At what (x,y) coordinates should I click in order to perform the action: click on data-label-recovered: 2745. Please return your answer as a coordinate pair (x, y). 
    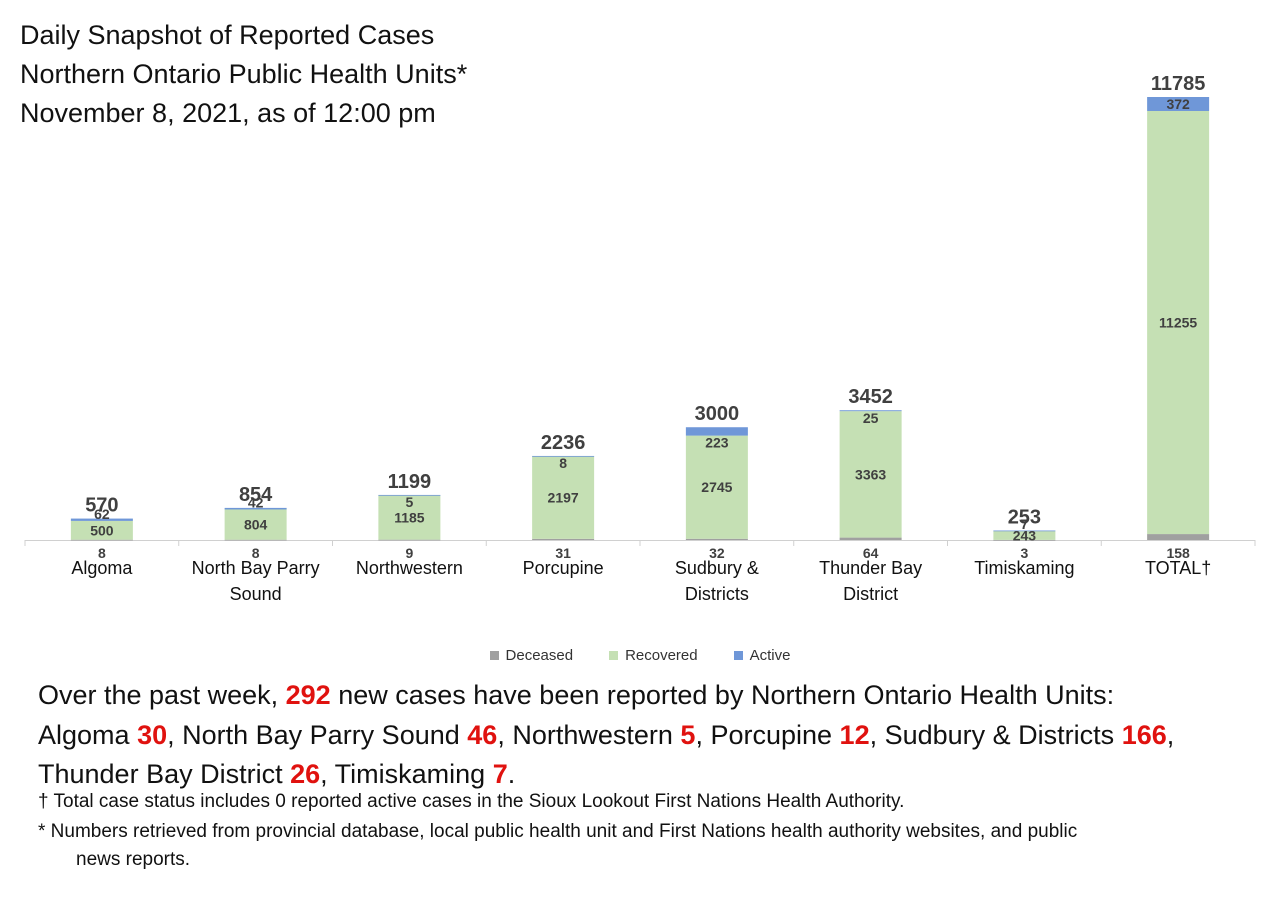
    Looking at the image, I should click on (716, 487).